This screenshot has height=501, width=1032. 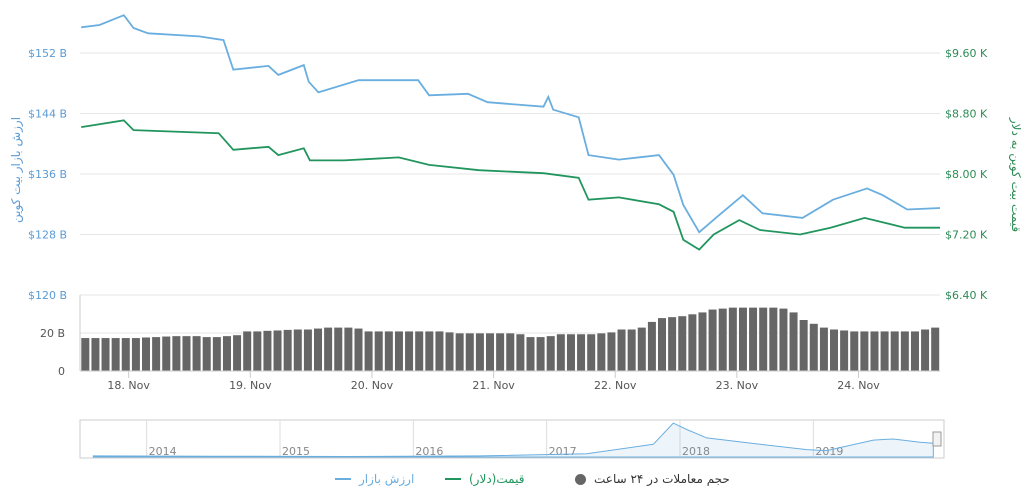 What do you see at coordinates (61, 371) in the screenshot?
I see `volume-tick-label: 0` at bounding box center [61, 371].